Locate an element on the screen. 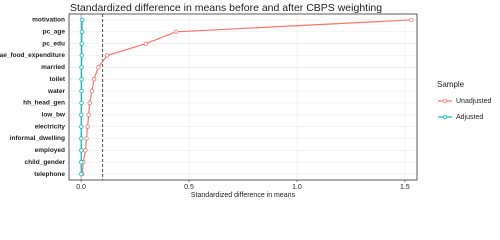 The width and height of the screenshot is (500, 240). x-axis-label: Standardized difference in means is located at coordinates (243, 195).